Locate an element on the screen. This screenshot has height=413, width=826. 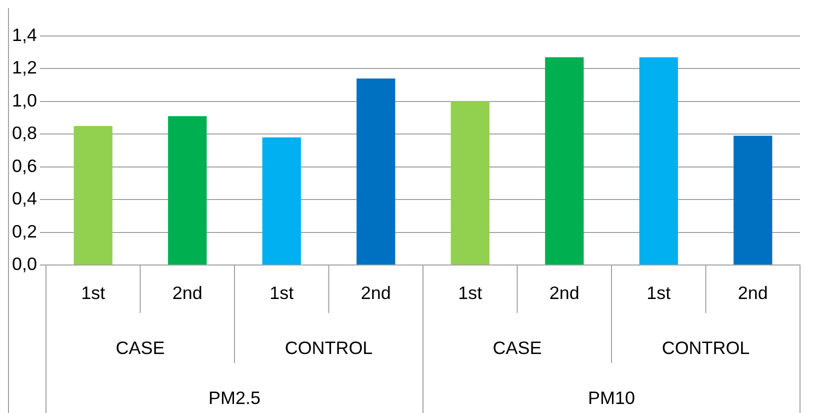
text: PM2.5 is located at coordinates (234, 398).